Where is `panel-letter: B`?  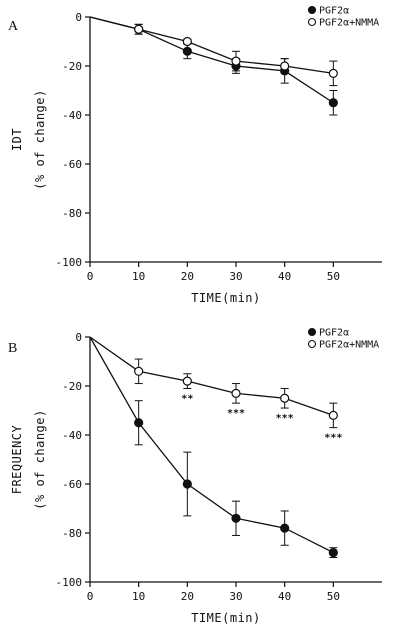
panel-letter: B is located at coordinates (12, 348).